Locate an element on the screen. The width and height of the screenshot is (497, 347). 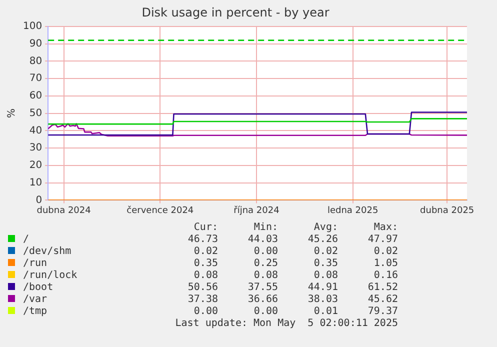
text: 44.91 is located at coordinates (322, 288).